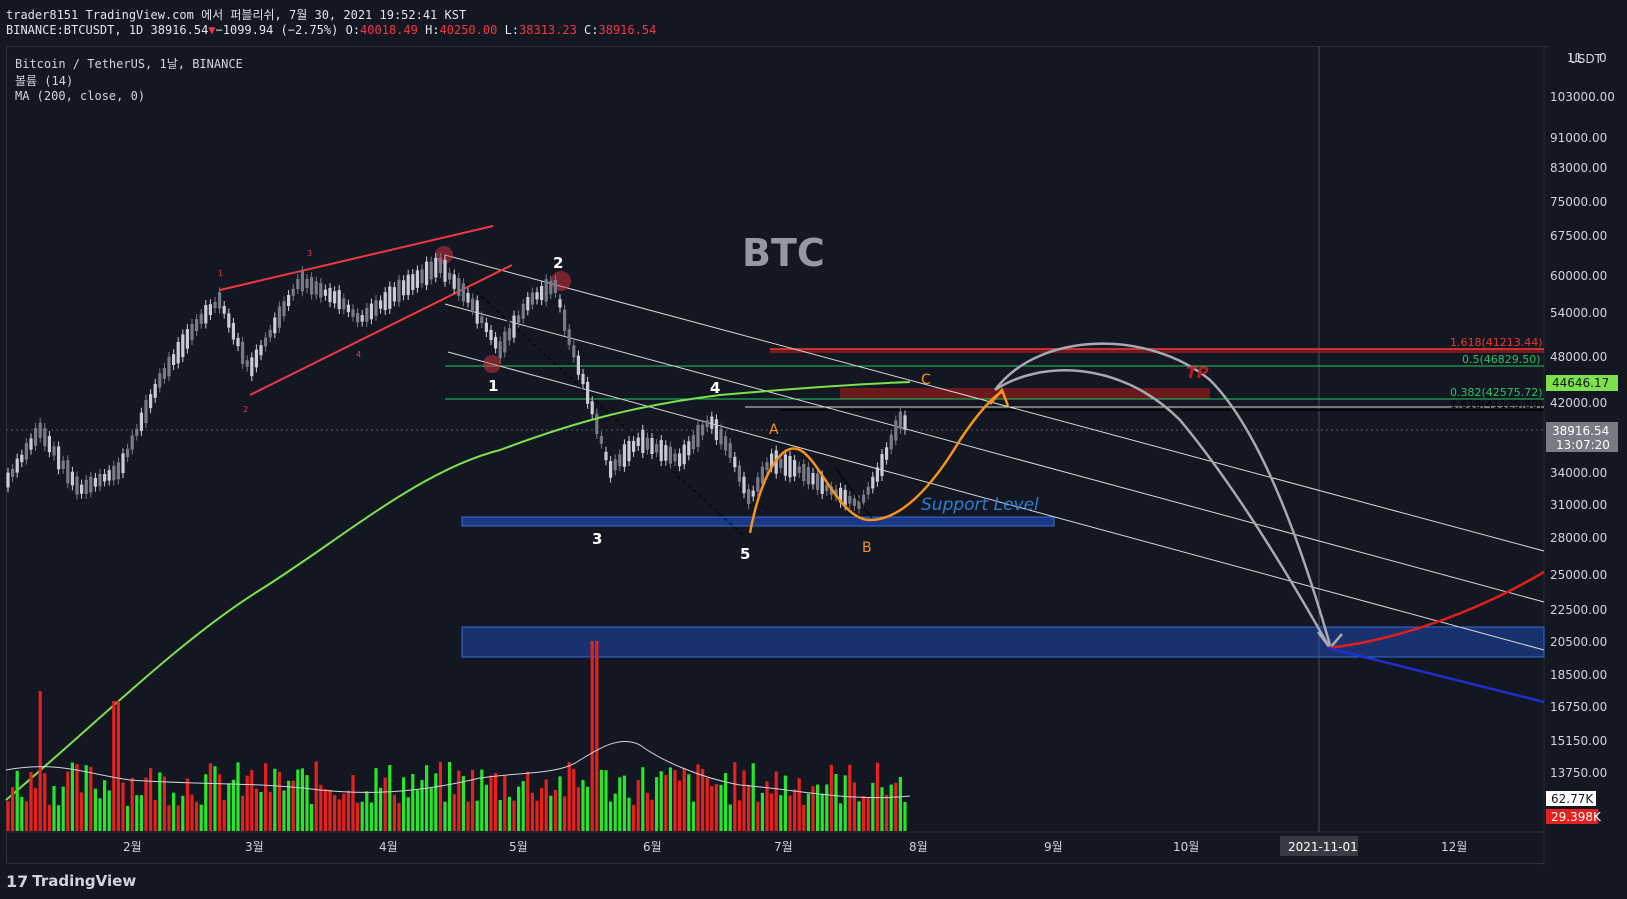  Describe the element at coordinates (1572, 799) in the screenshot. I see `vol-ma-value: 62.77K` at that location.